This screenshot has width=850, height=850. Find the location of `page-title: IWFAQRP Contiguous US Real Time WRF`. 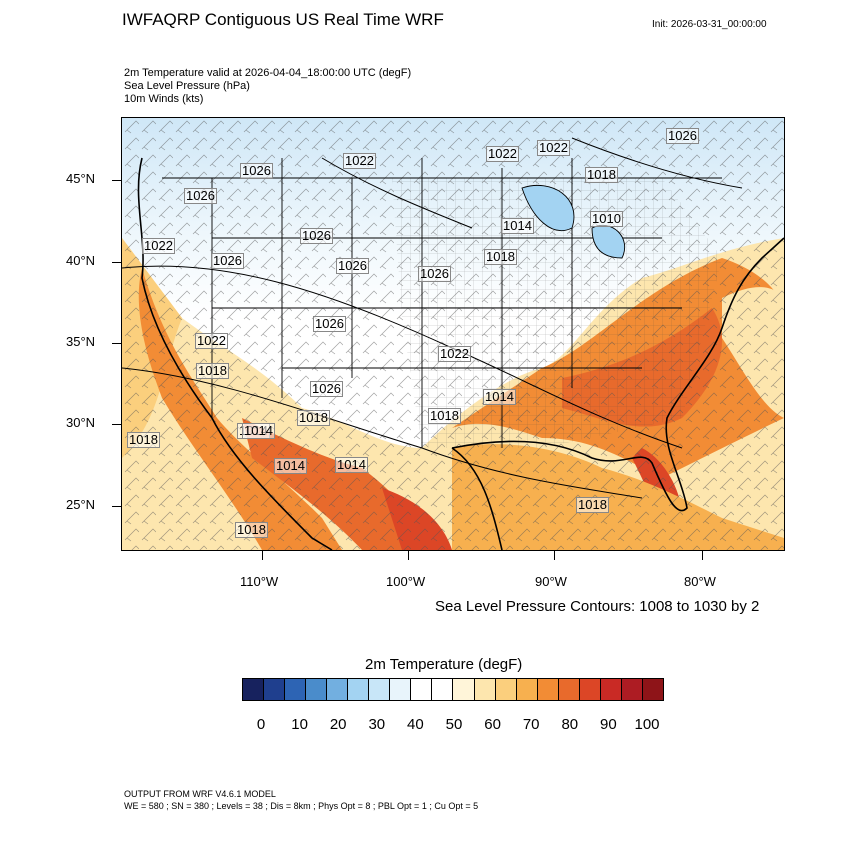

page-title: IWFAQRP Contiguous US Real Time WRF is located at coordinates (283, 19).